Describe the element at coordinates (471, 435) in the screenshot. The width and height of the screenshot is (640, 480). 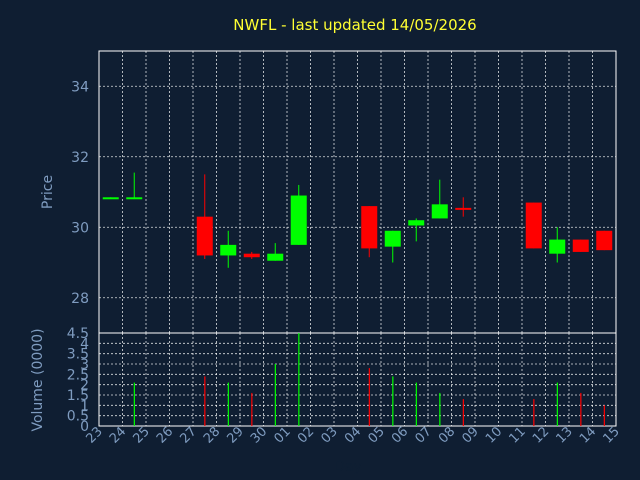
I see `x-tick-label: 09` at that location.